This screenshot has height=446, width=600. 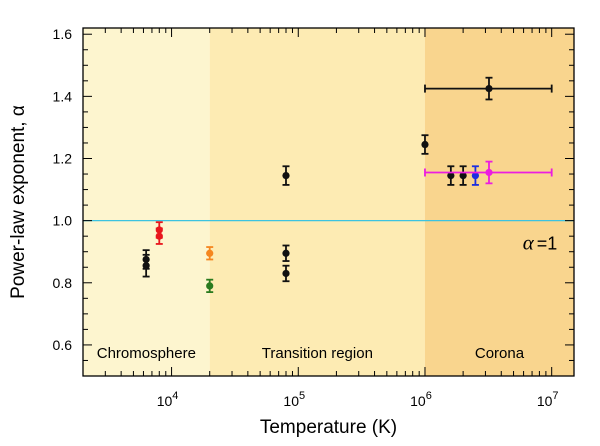 I want to click on y-tick-labels: 0.6 0.8 1.0 1.2 1.4 1.6, so click(x=63, y=189).